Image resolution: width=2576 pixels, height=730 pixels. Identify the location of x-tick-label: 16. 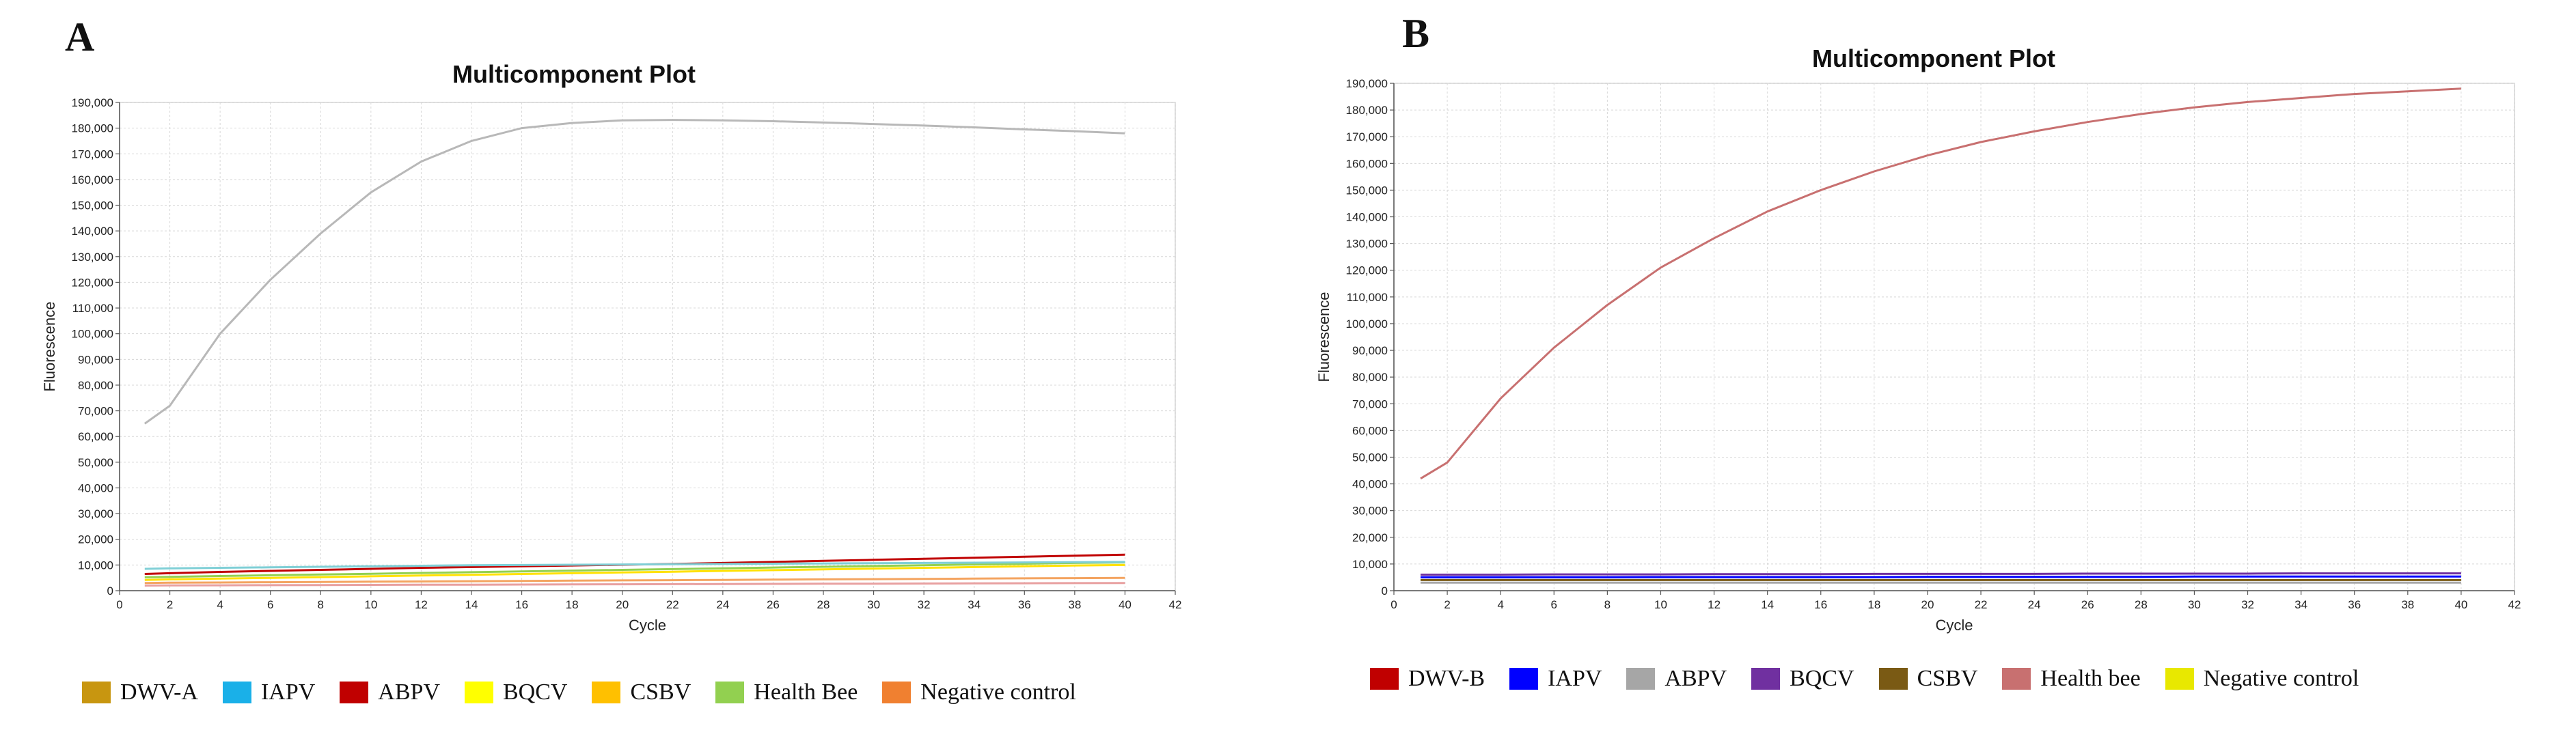
(521, 604).